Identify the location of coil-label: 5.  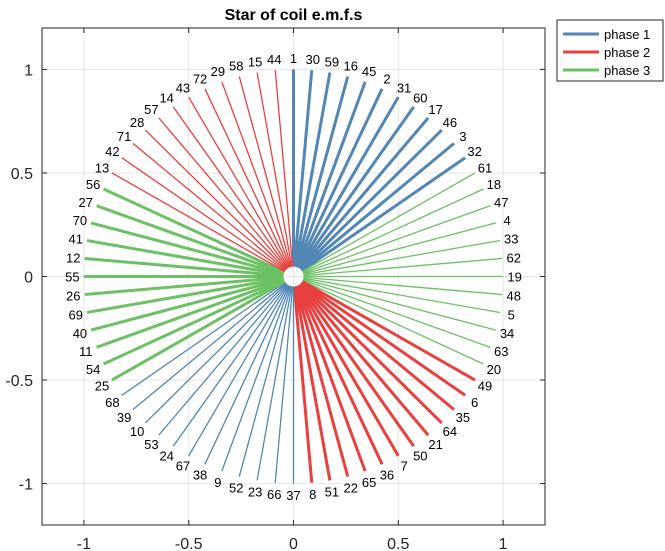
(511, 314).